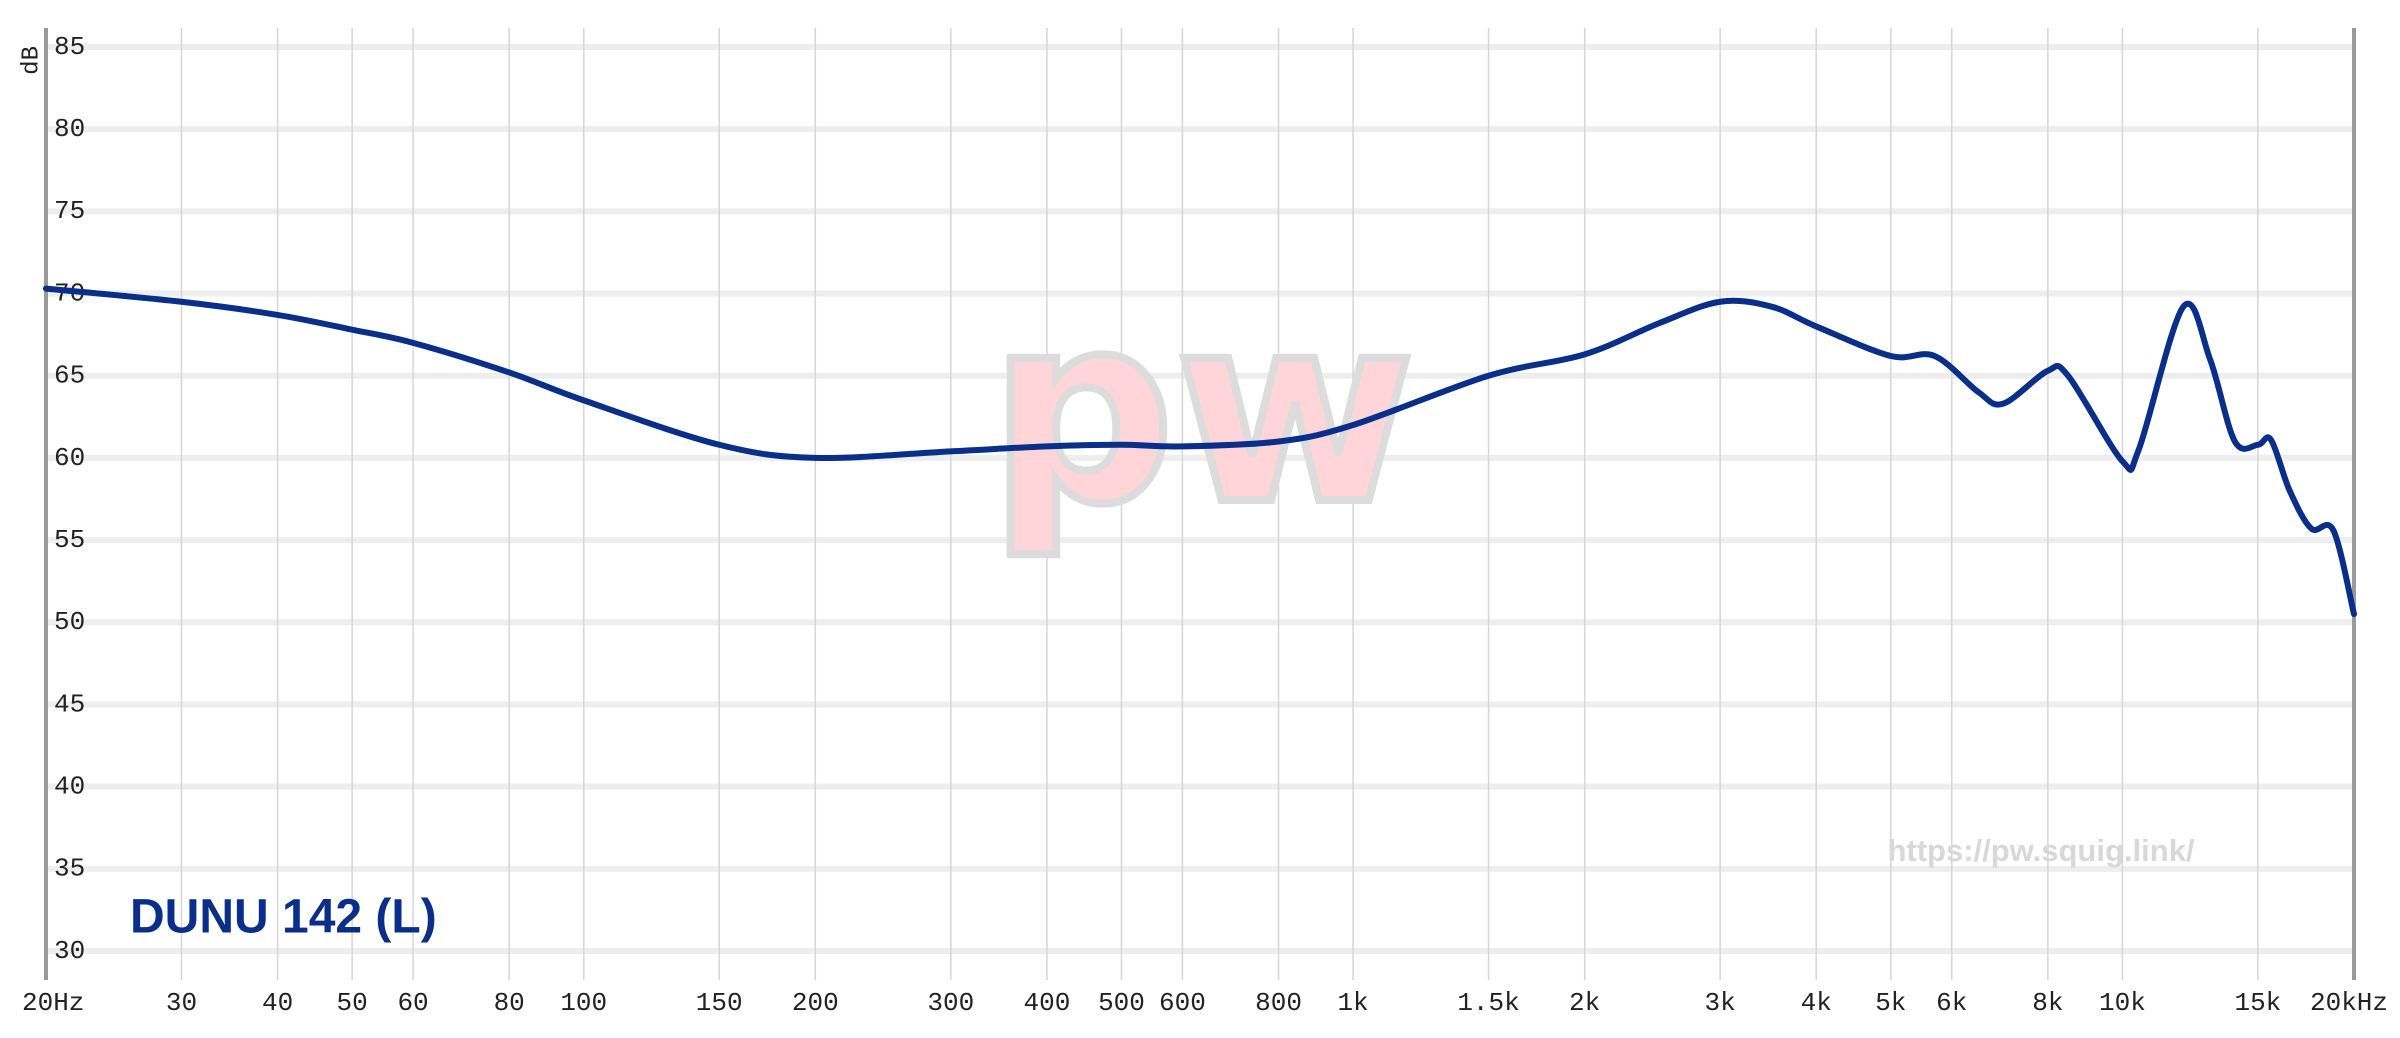 This screenshot has width=2400, height=1038. I want to click on x-tick-label: 600, so click(1182, 1003).